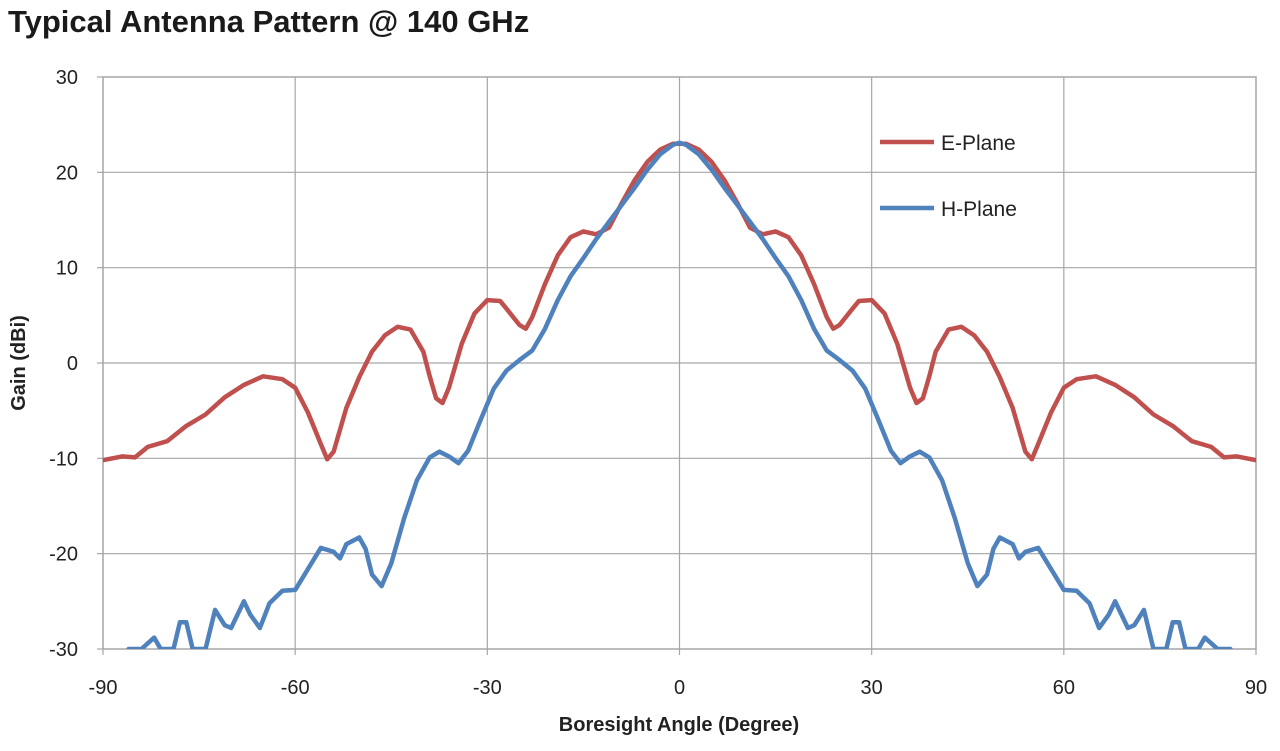  I want to click on legend: E-Plane H-Plane, so click(948, 176).